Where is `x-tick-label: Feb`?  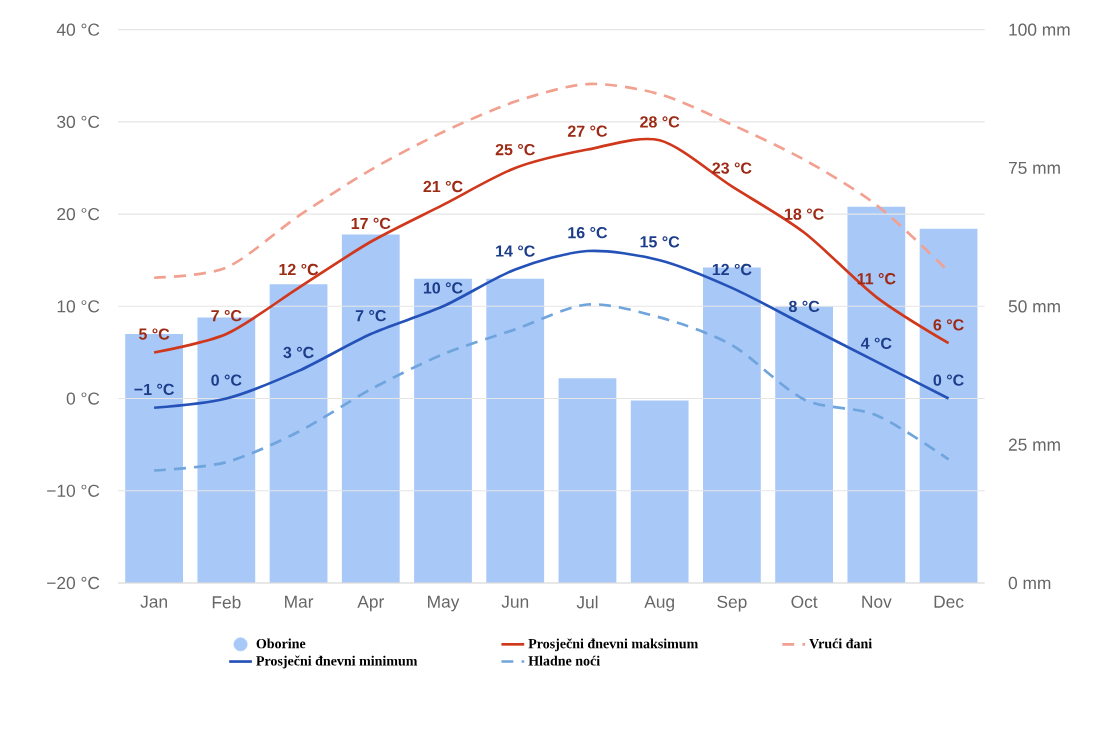
x-tick-label: Feb is located at coordinates (226, 602).